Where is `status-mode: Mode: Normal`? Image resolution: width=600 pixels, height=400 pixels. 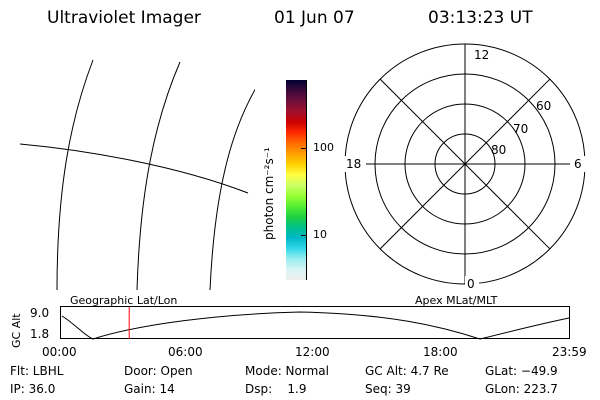
status-mode: Mode: Normal is located at coordinates (287, 371).